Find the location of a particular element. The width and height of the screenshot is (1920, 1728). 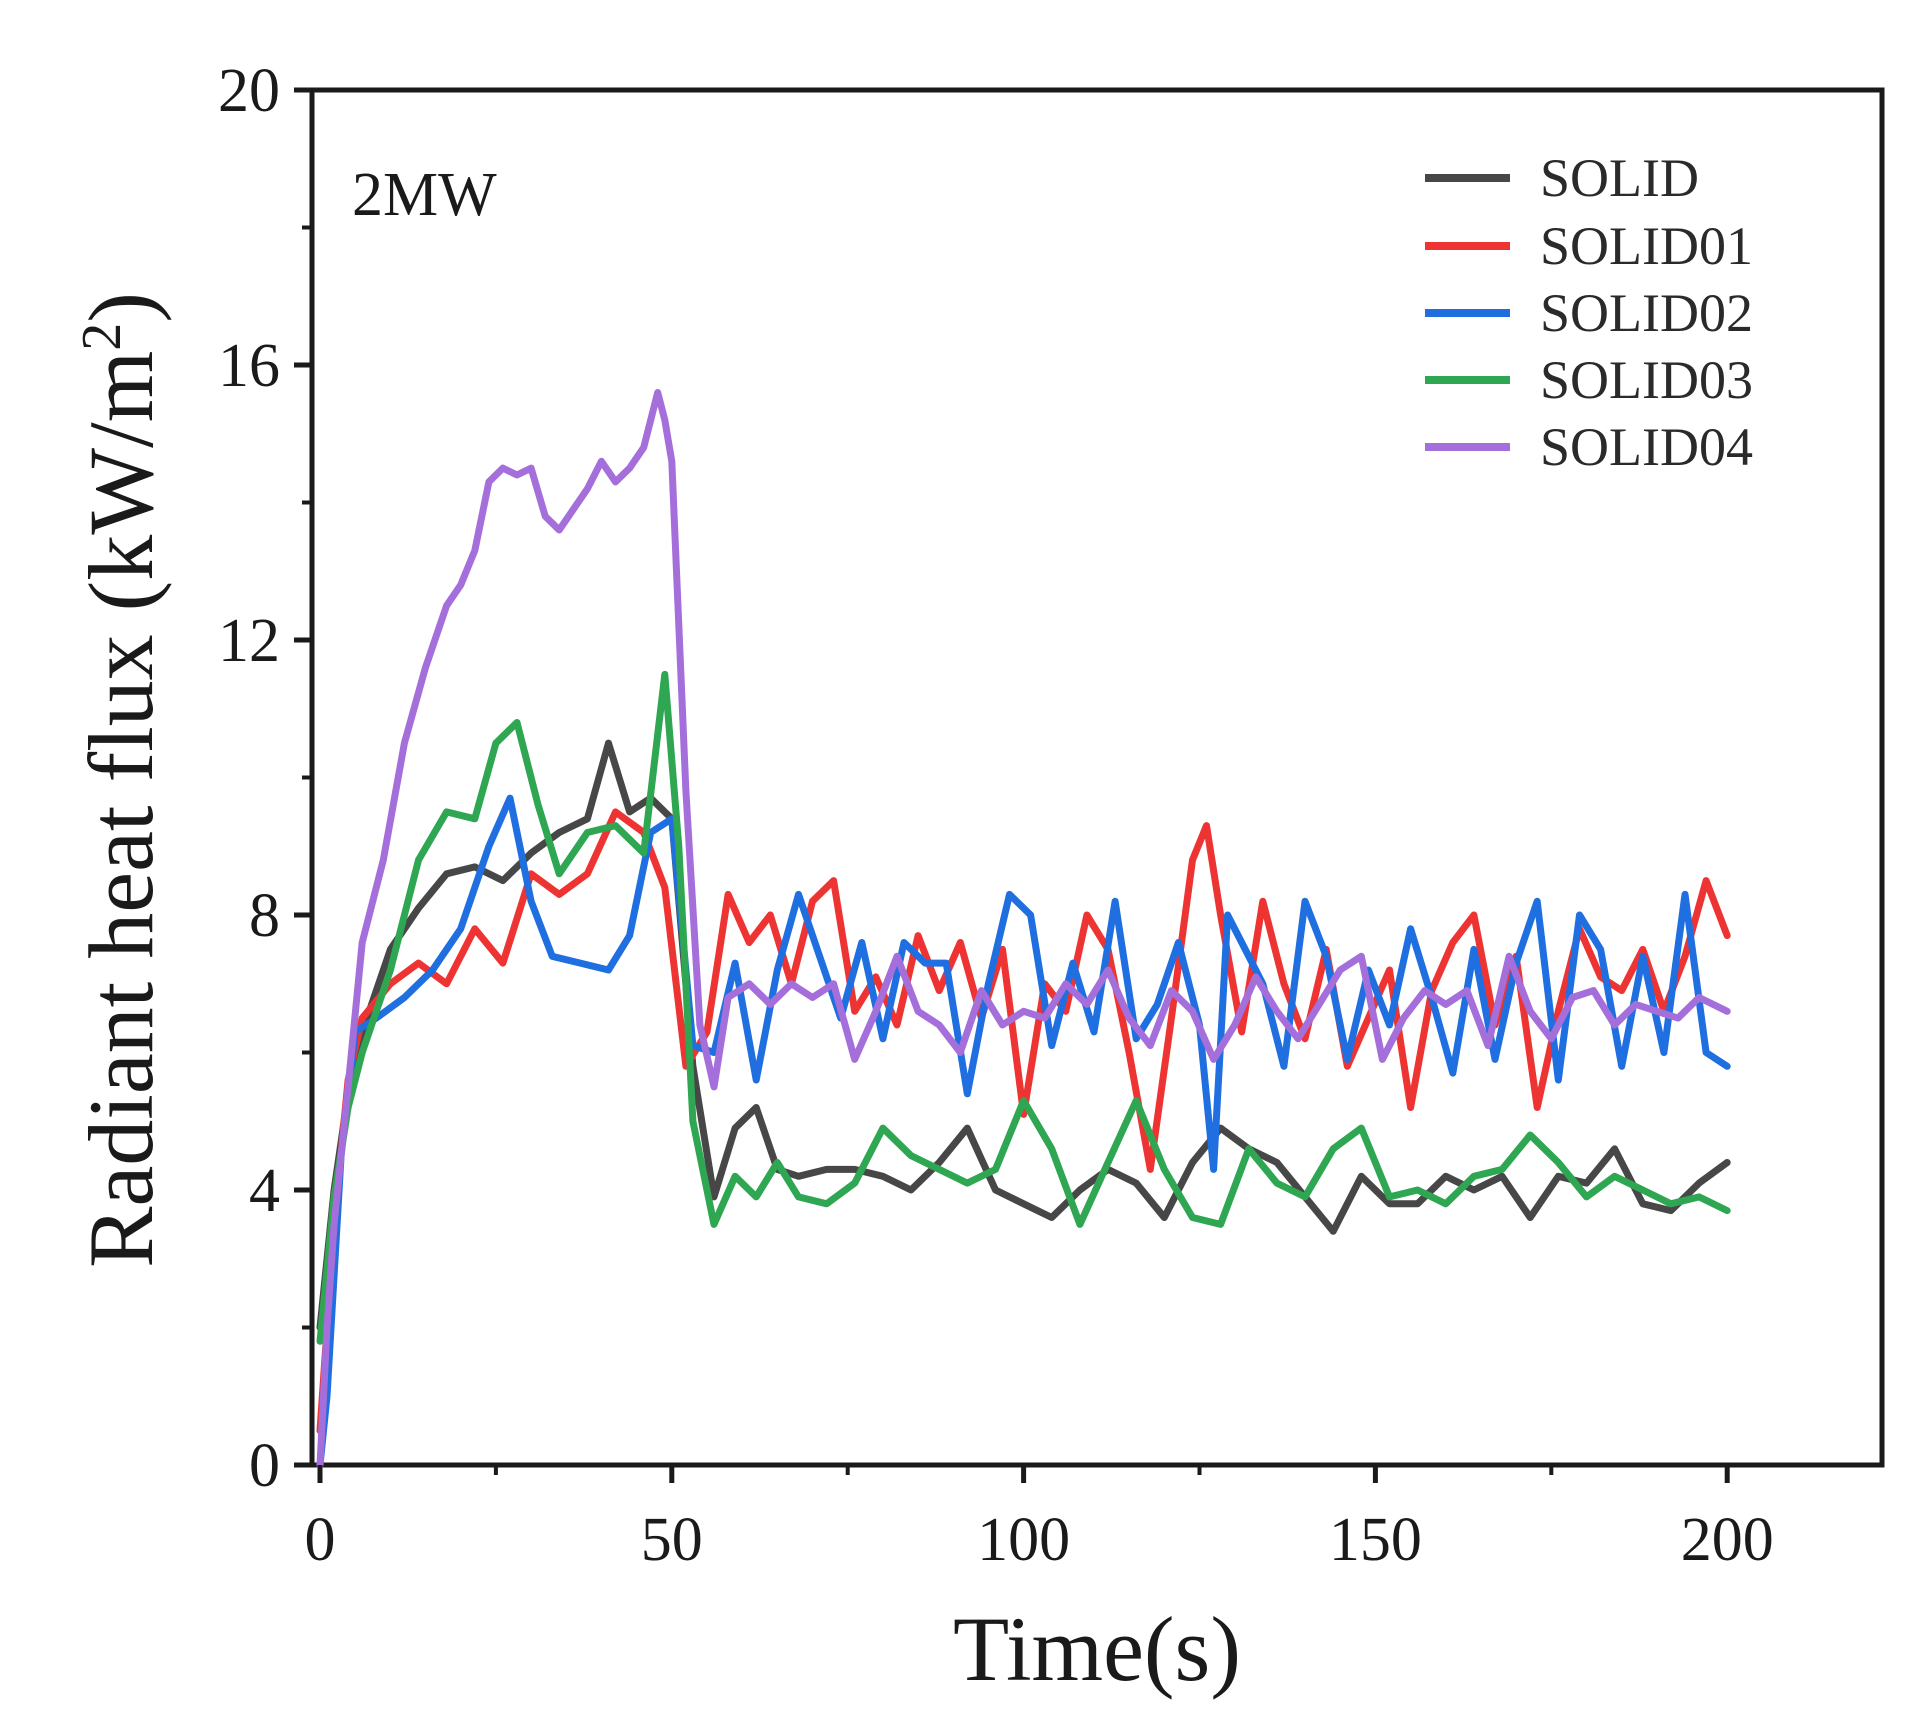

y-tick-label: 12 is located at coordinates (249, 641).